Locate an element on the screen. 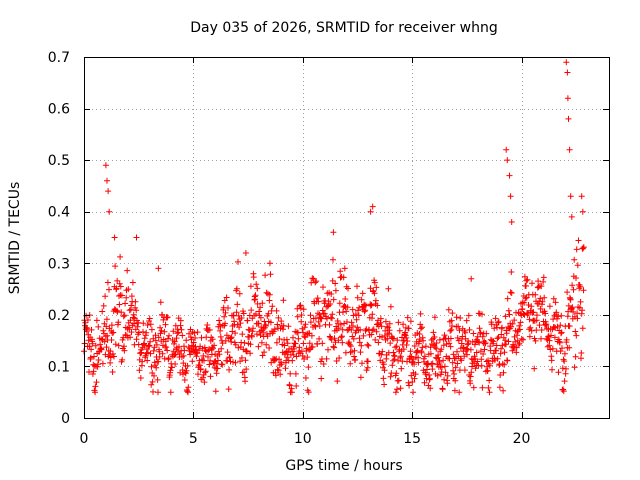 The image size is (640, 480). x-tick-labels: 0 5 10 15 20 is located at coordinates (305, 439).